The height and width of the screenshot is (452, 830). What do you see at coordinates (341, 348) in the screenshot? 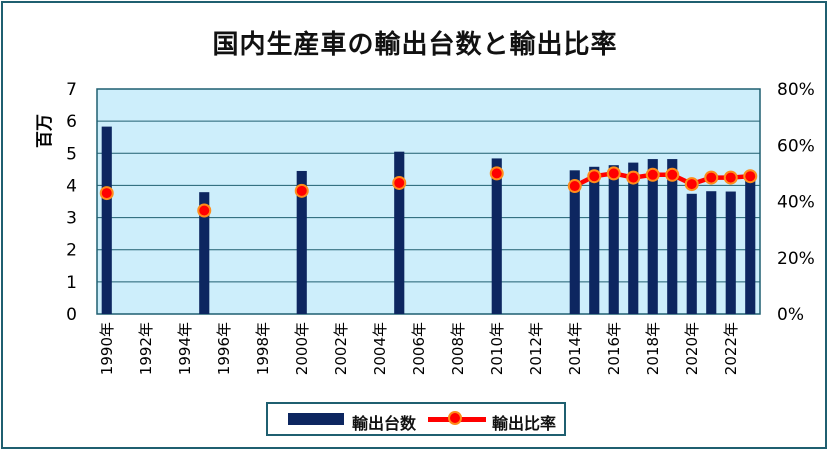
I see `x-tick-label: 2002年` at bounding box center [341, 348].